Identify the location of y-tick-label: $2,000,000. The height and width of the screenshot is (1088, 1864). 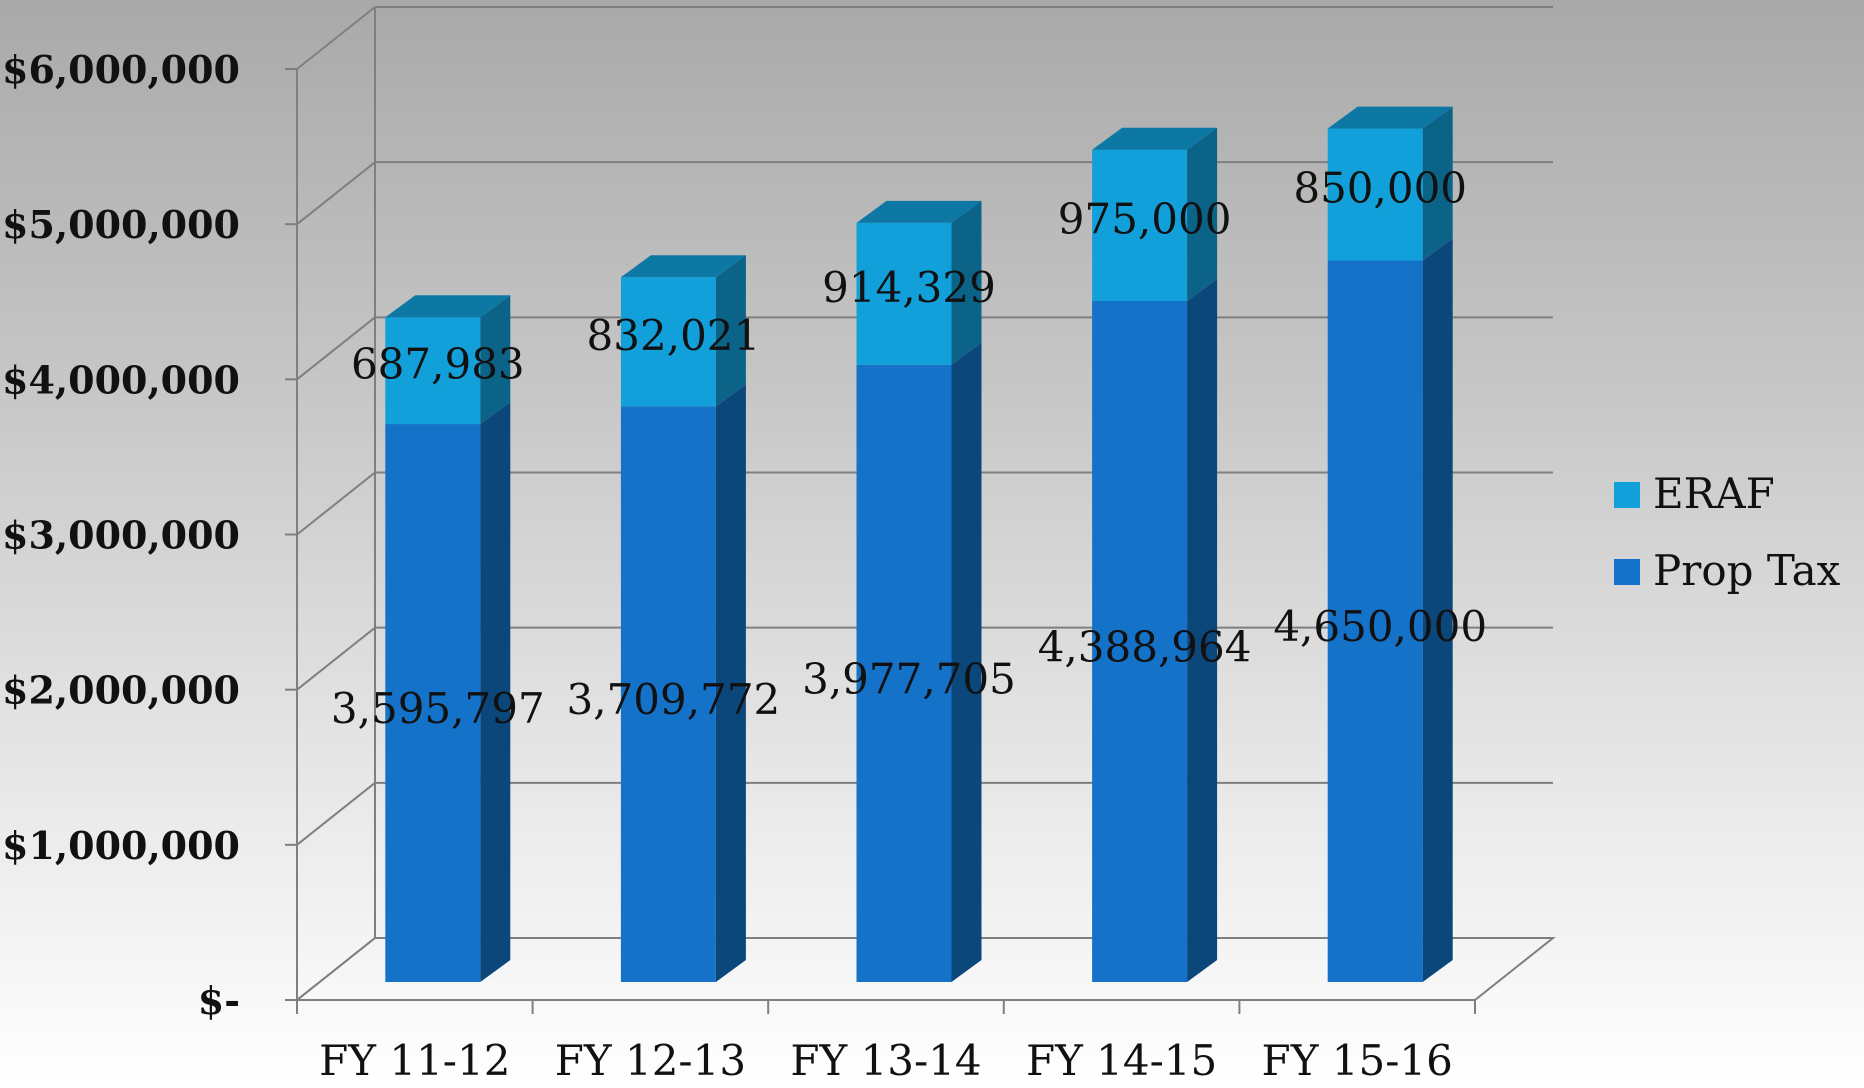
(121, 690).